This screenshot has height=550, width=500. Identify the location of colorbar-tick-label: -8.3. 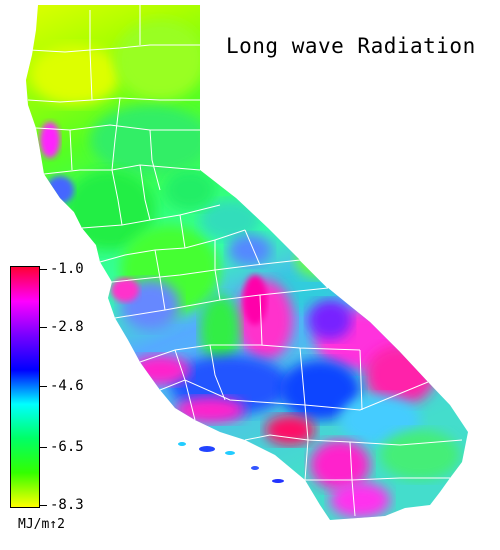
(67, 505).